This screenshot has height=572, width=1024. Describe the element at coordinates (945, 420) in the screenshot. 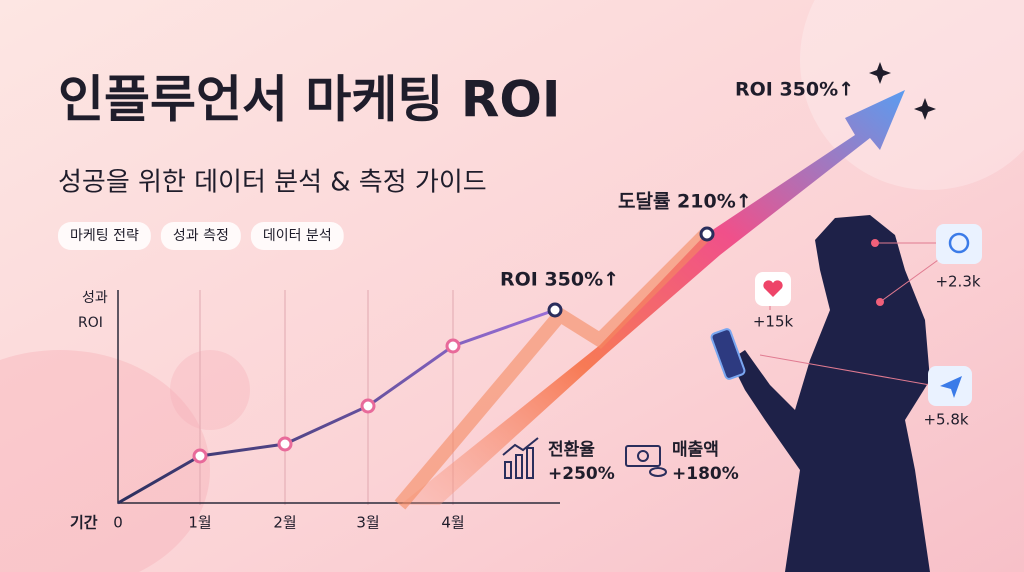

I see `social-count: +5.8k` at that location.